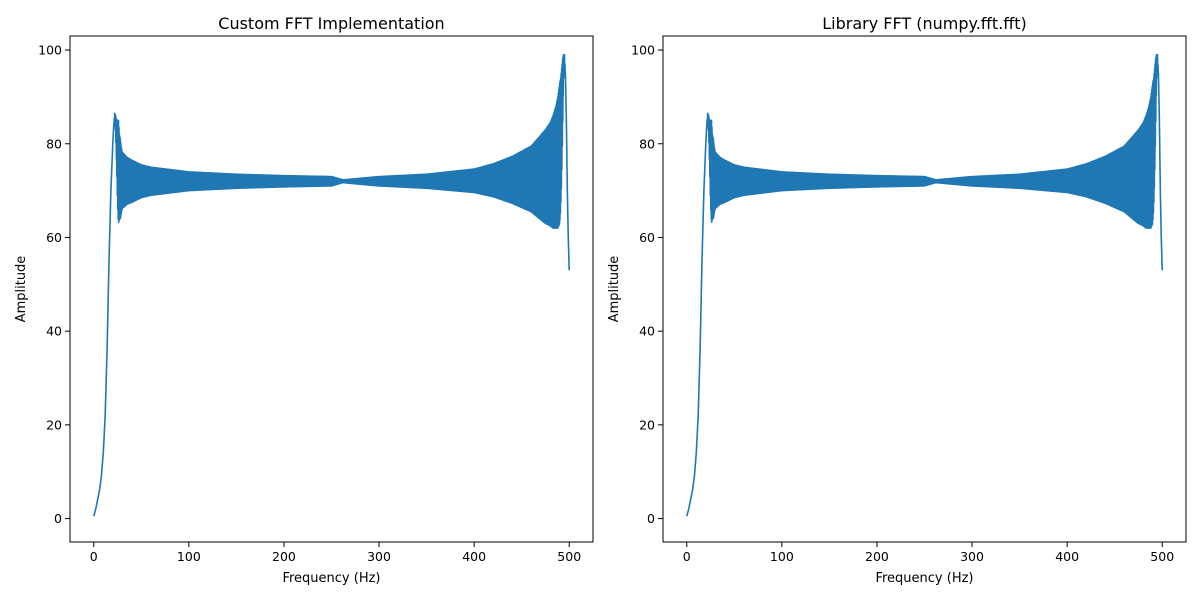 This screenshot has height=600, width=1200. I want to click on chart-title: Library FFT (numpy.fft.fft), so click(924, 23).